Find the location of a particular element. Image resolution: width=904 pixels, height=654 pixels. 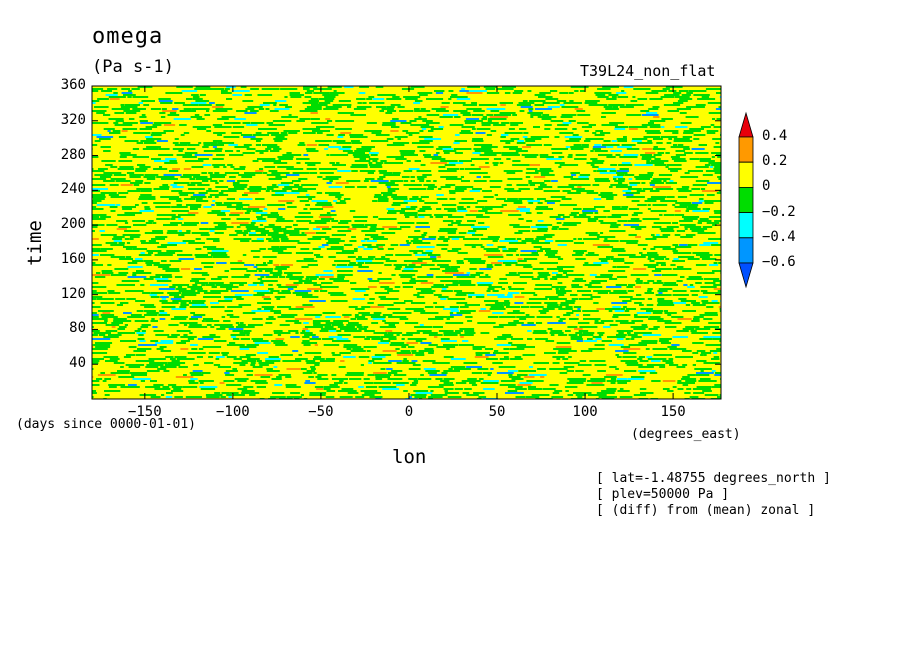

y-tick-label: 240 is located at coordinates (73, 189).